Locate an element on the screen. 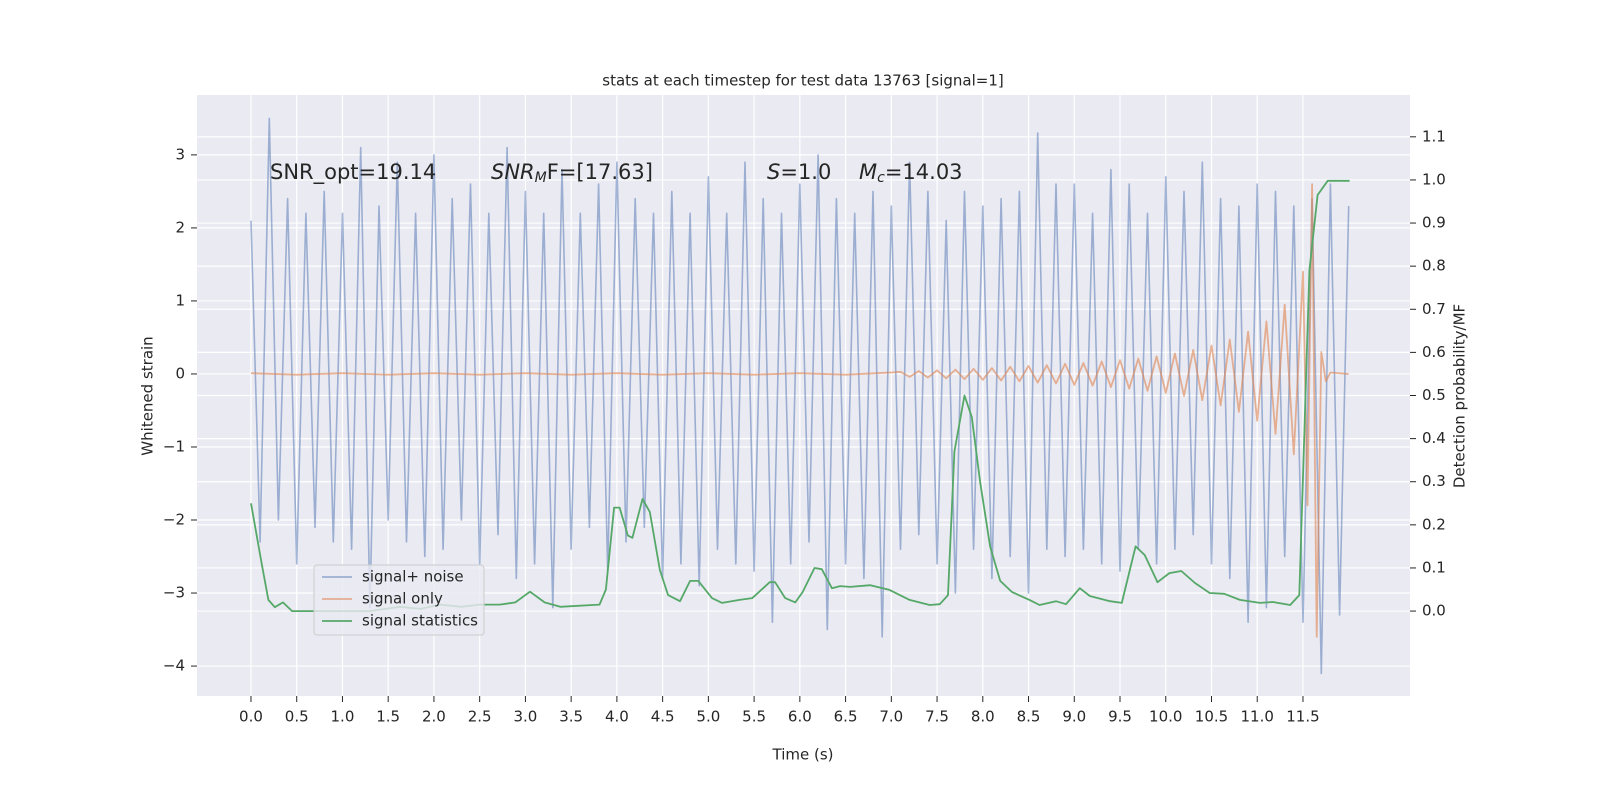 The width and height of the screenshot is (1600, 800). y2-tick-label: 0.7 is located at coordinates (1434, 309).